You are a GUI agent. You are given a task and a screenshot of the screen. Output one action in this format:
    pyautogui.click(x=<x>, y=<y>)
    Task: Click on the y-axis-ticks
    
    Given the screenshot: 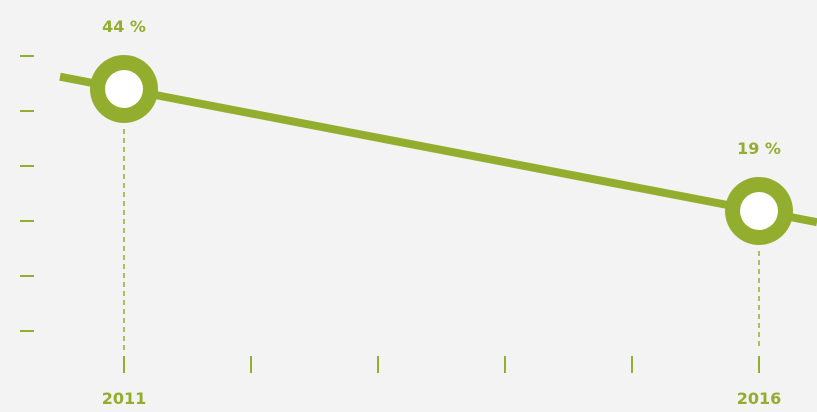 What is the action you would take?
    pyautogui.click(x=27, y=193)
    